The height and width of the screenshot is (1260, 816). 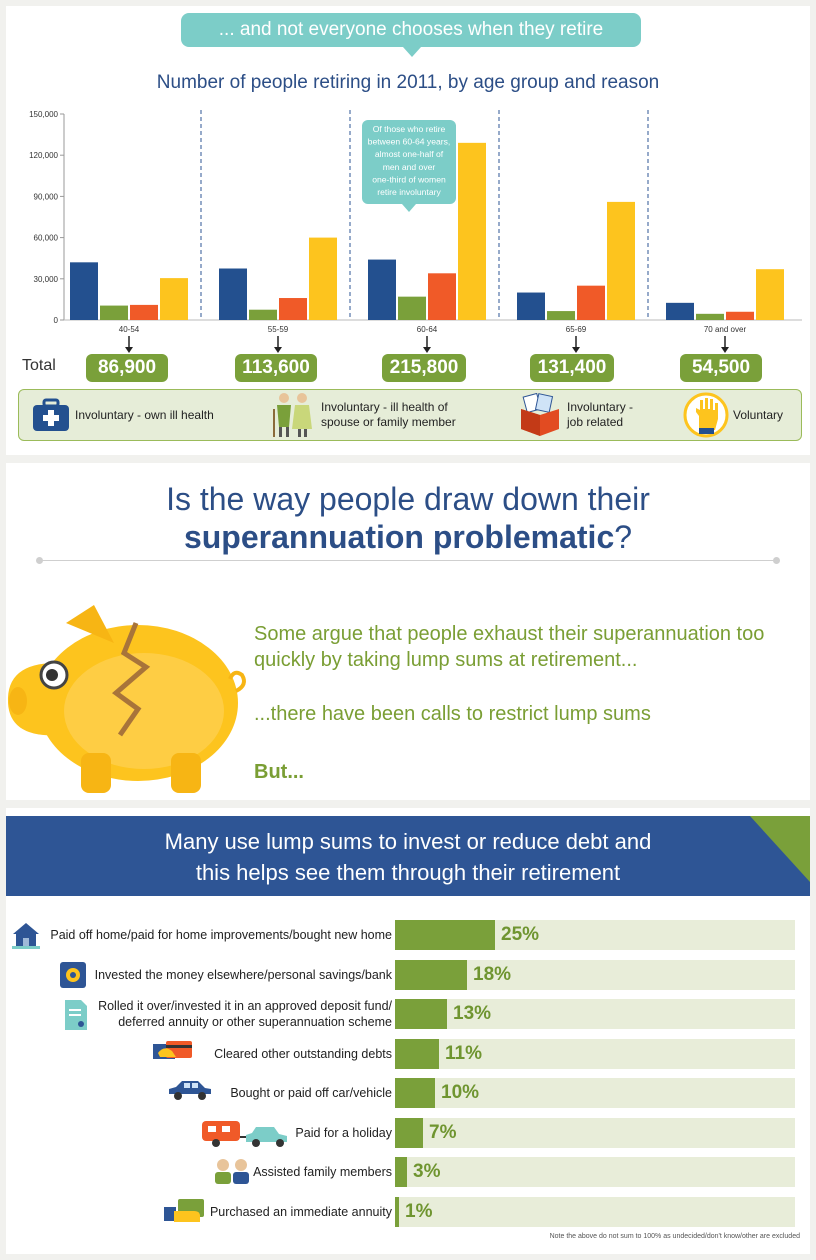 I want to click on bar-value-label: 25%, so click(x=520, y=934).